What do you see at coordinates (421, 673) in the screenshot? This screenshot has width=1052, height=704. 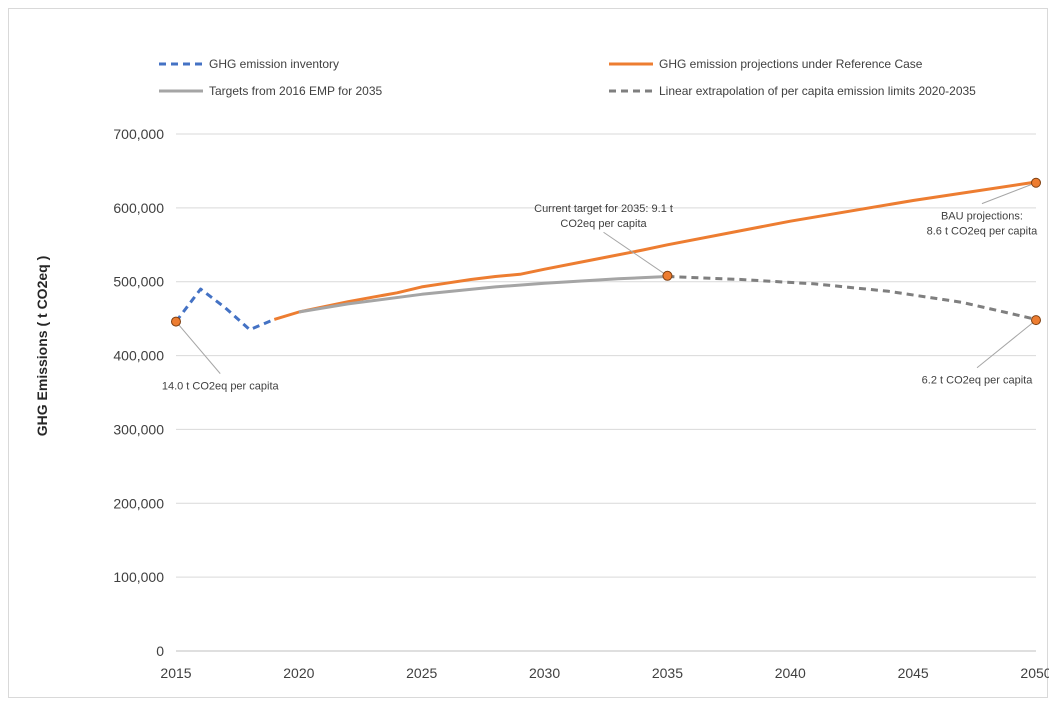 I see `x-tick-label: 2025` at bounding box center [421, 673].